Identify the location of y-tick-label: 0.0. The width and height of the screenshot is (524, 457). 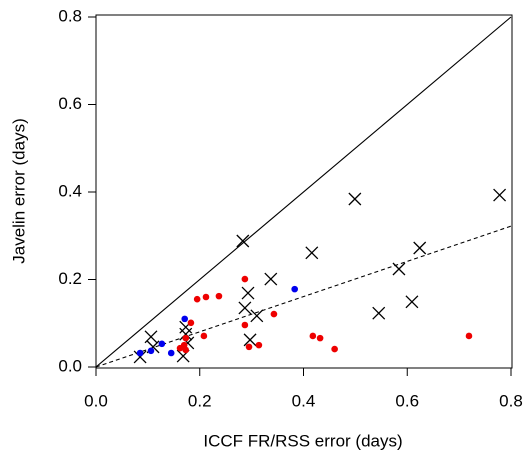
(70, 365).